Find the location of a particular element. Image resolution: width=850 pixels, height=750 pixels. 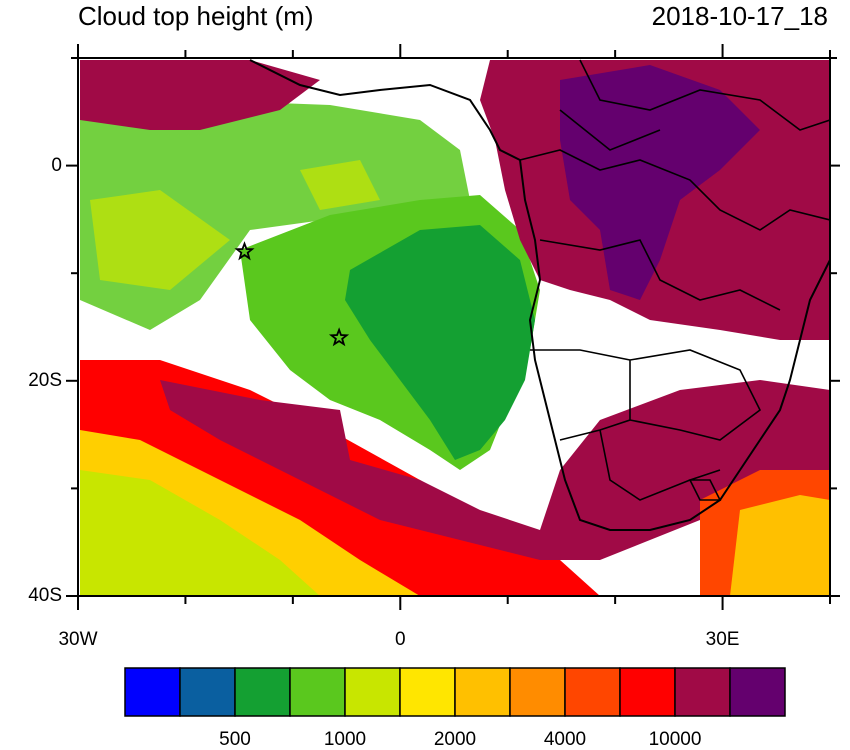

x-tick-label-2: 30E is located at coordinates (722, 639).